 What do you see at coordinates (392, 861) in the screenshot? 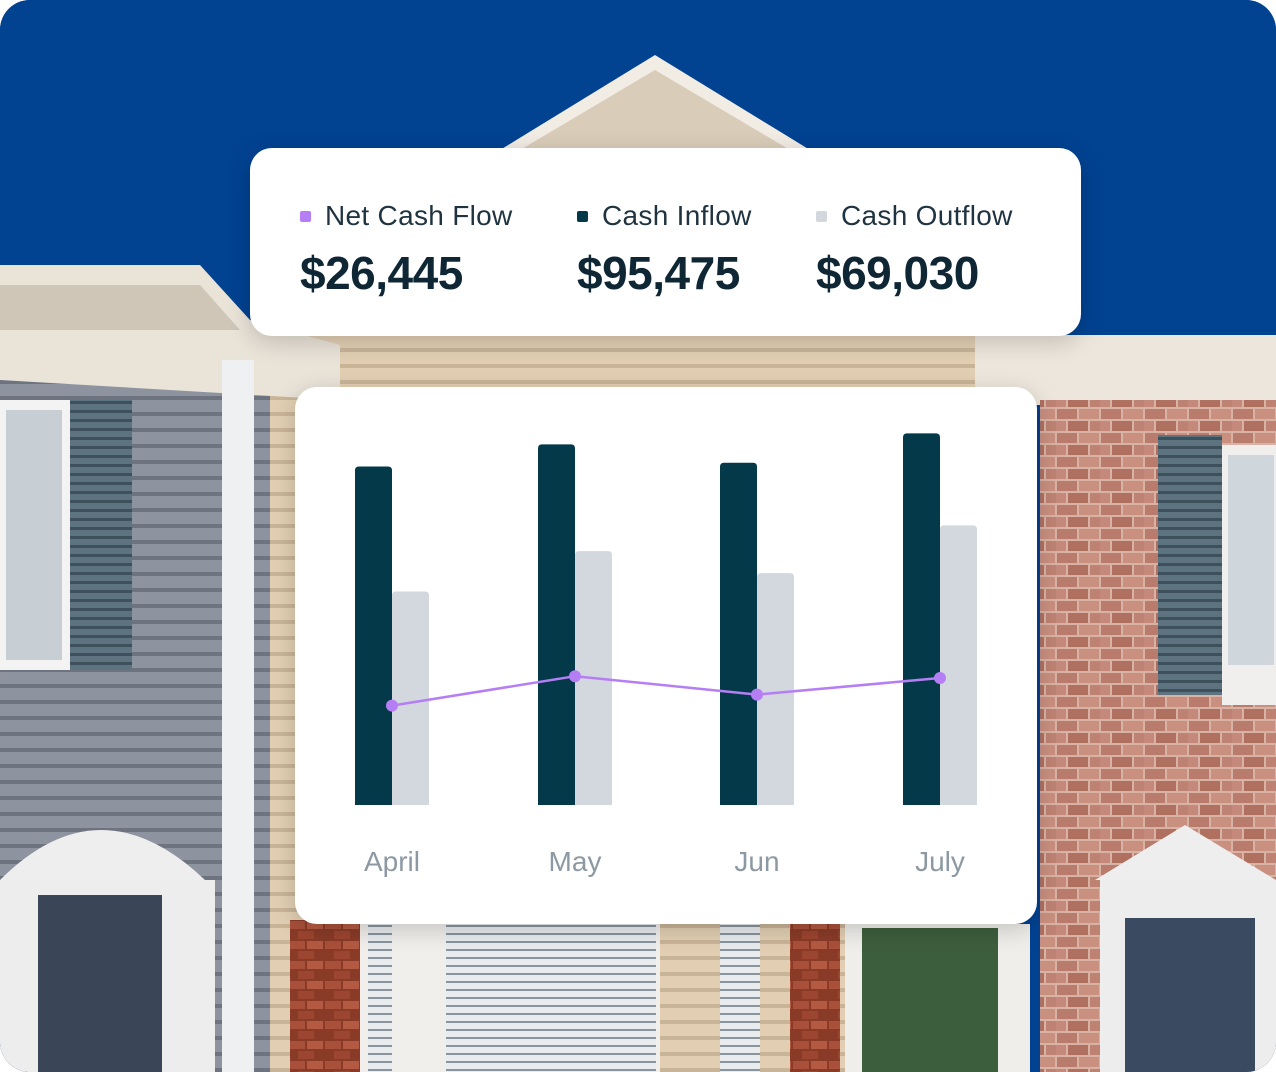
I see `x-tick-label: April` at bounding box center [392, 861].